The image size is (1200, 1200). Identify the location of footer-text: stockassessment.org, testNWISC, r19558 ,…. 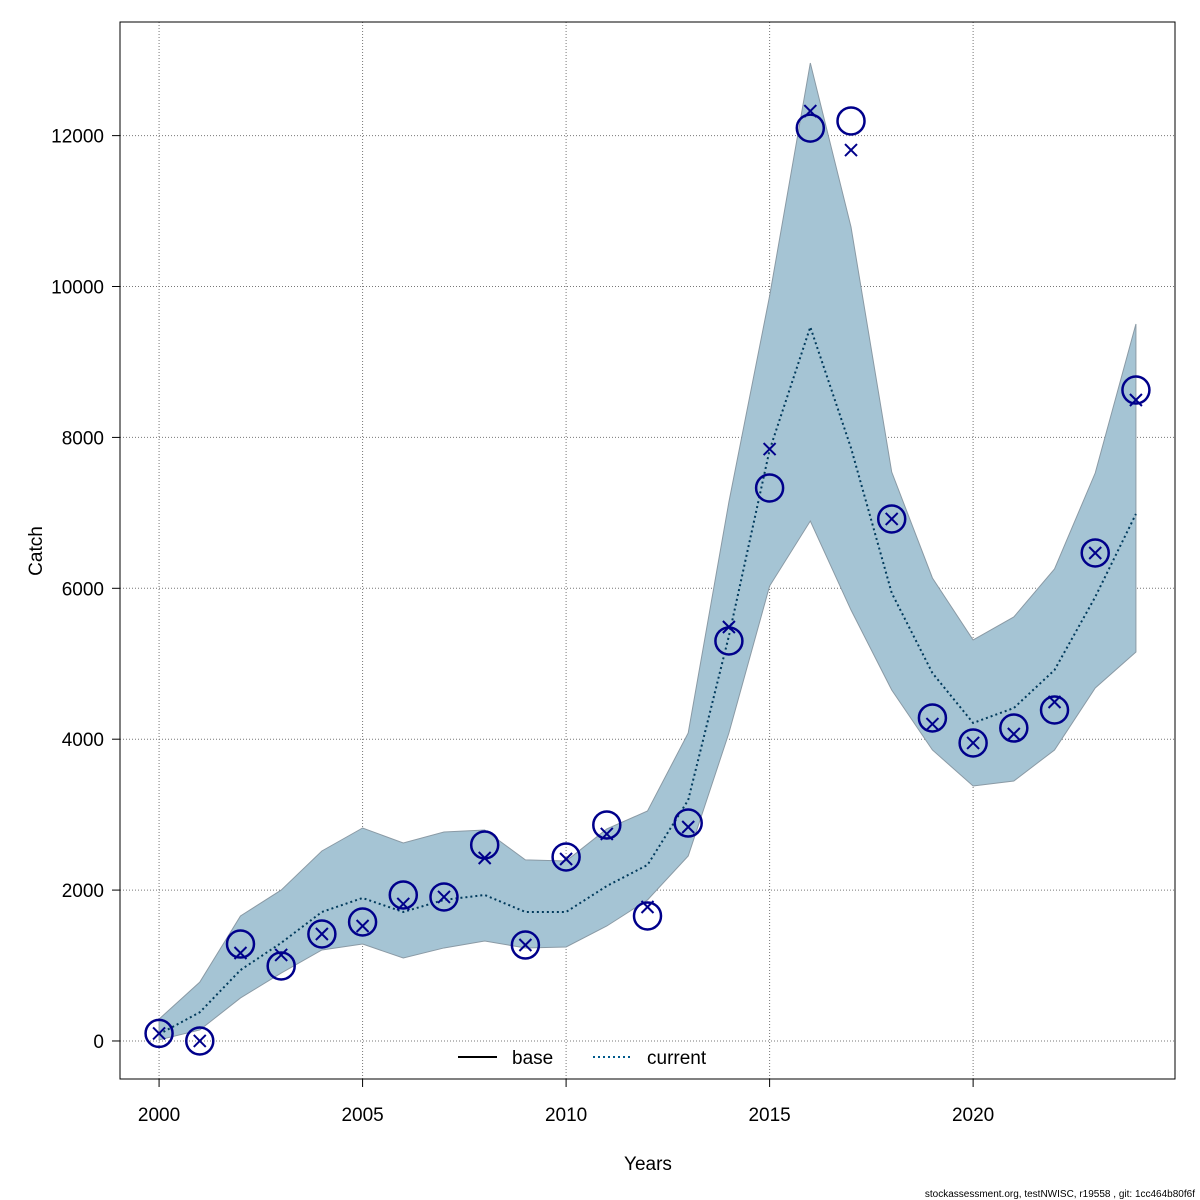
(1060, 1194).